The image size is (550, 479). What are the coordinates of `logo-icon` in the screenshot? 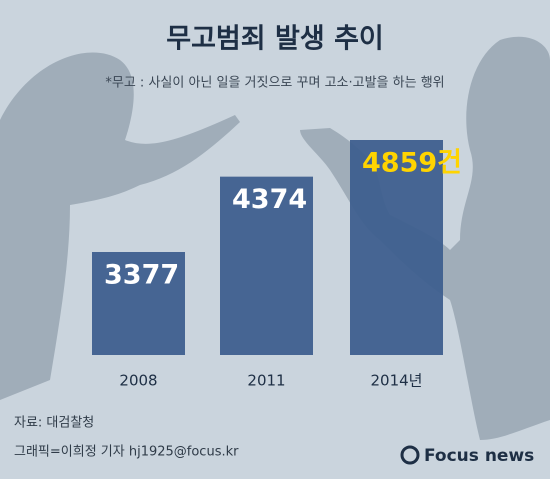 It's located at (410, 455).